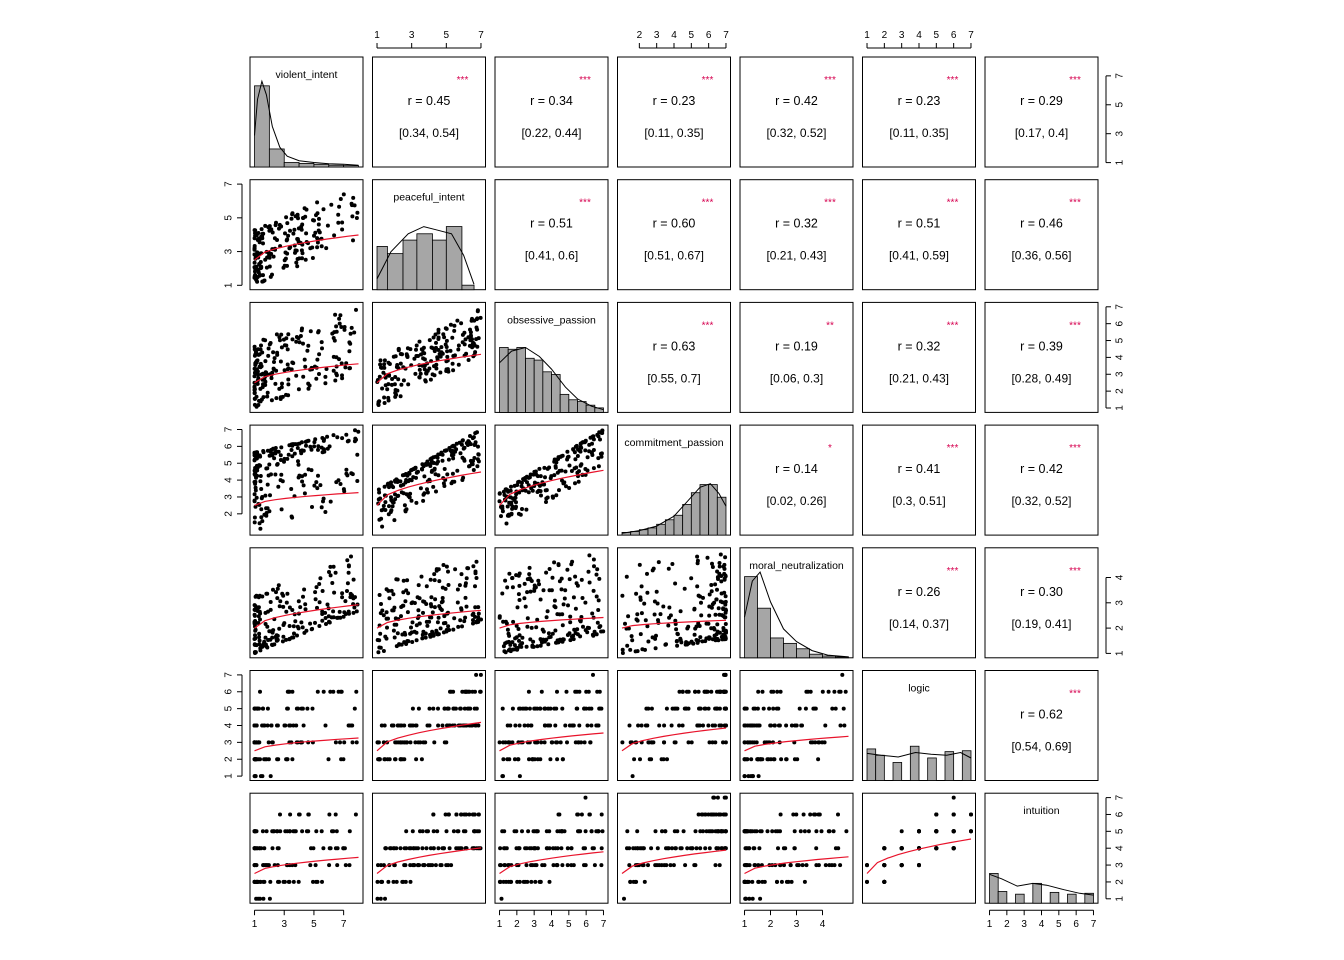 The width and height of the screenshot is (1344, 960). I want to click on panel-2-5: ***r = 0.32[0.21, 0.43], so click(919, 357).